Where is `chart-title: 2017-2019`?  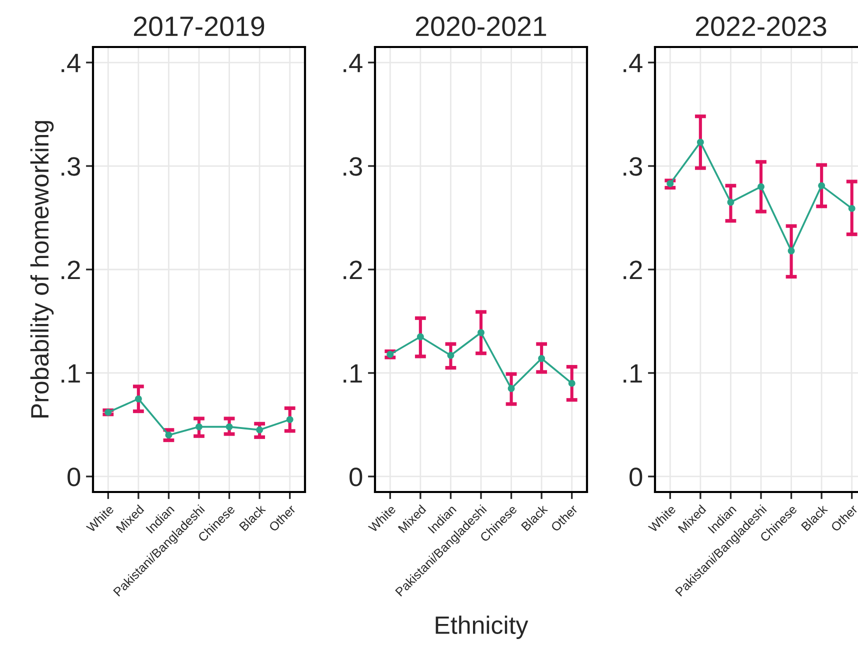 chart-title: 2017-2019 is located at coordinates (199, 26).